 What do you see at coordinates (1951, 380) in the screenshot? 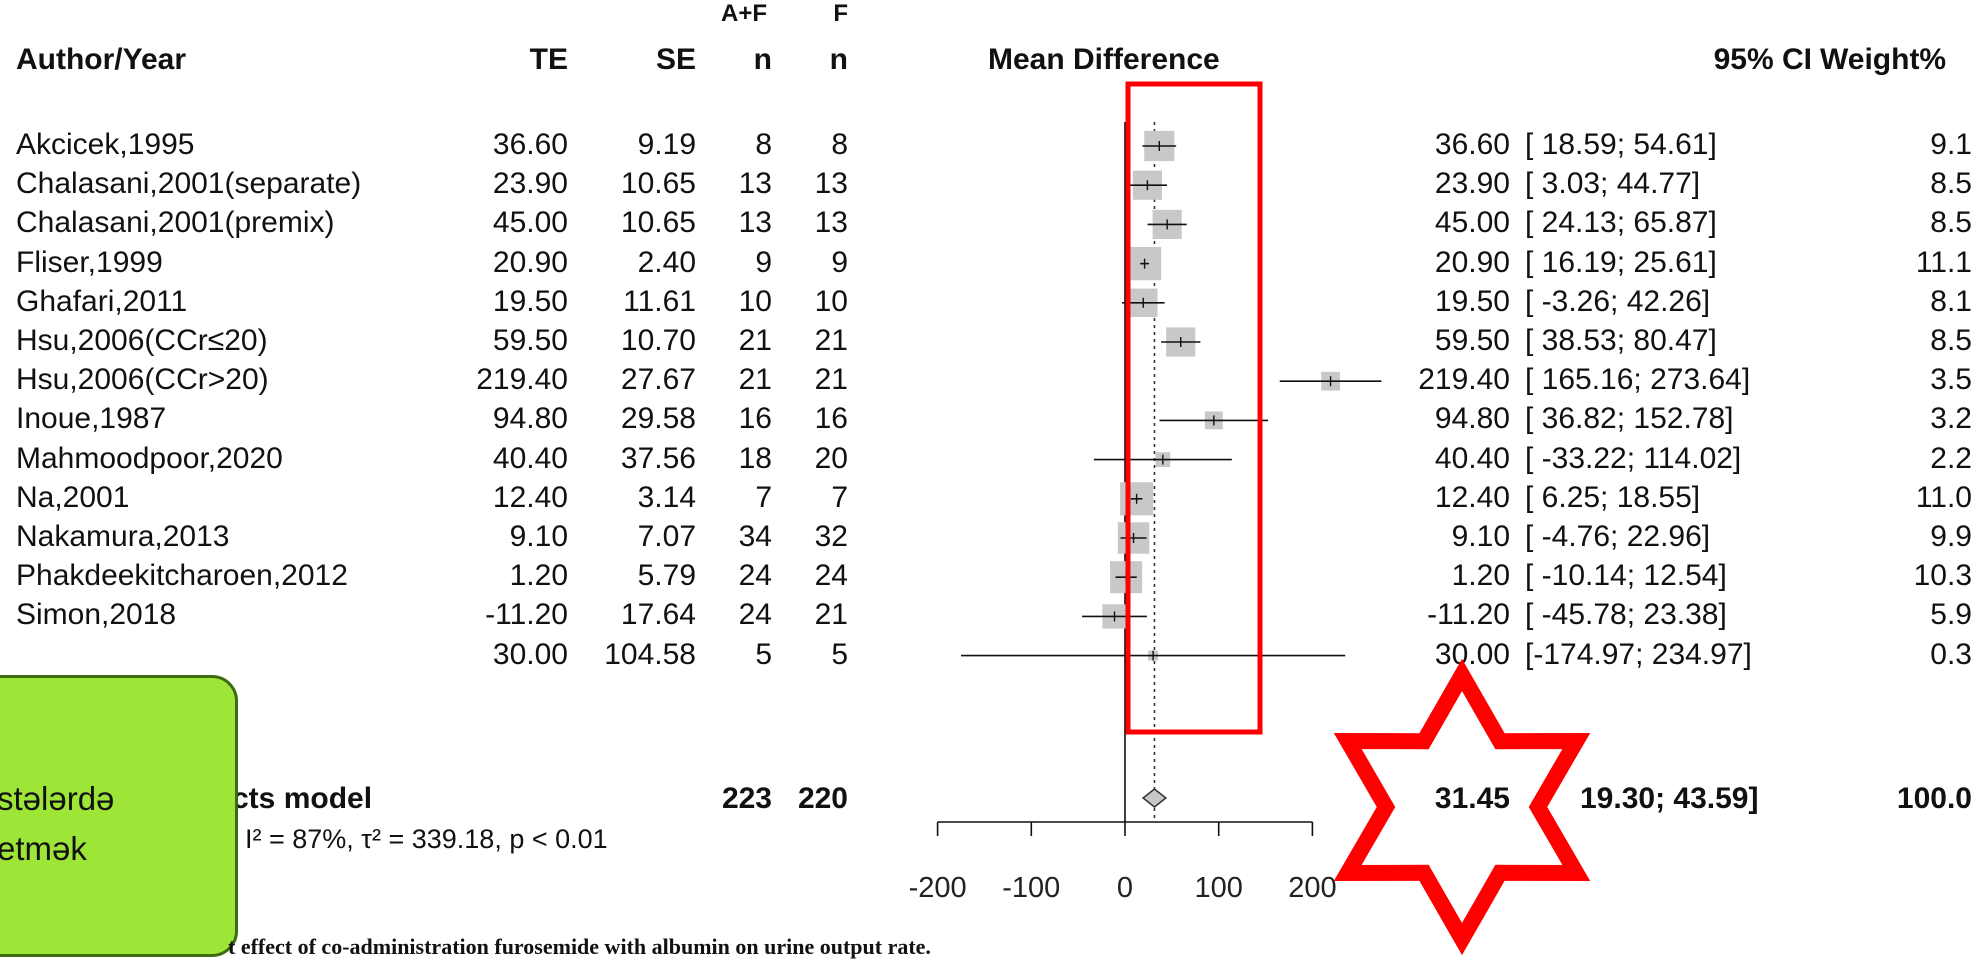
I see `study-weight: 3.5` at bounding box center [1951, 380].